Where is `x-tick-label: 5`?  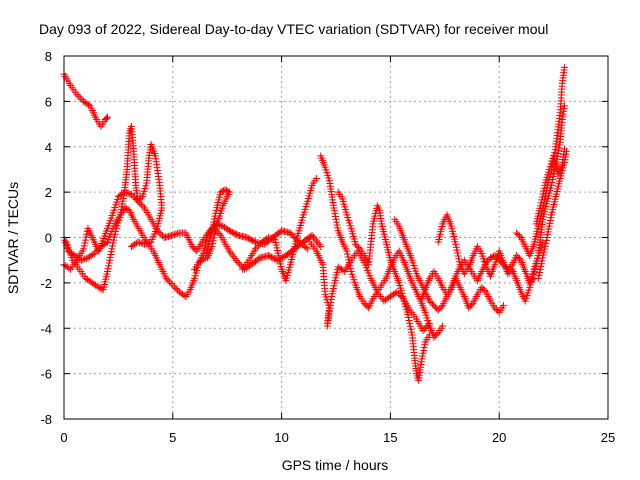 x-tick-label: 5 is located at coordinates (172, 437).